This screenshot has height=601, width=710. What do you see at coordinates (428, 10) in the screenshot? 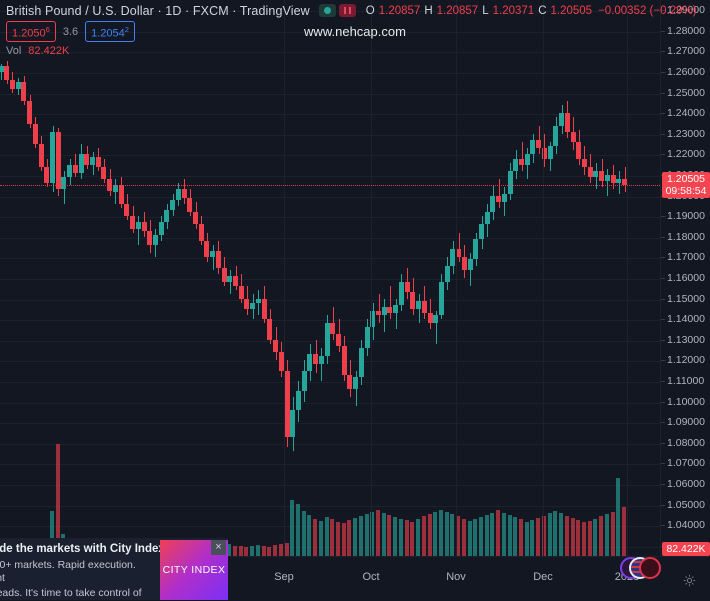
I see `high-key: H` at bounding box center [428, 10].